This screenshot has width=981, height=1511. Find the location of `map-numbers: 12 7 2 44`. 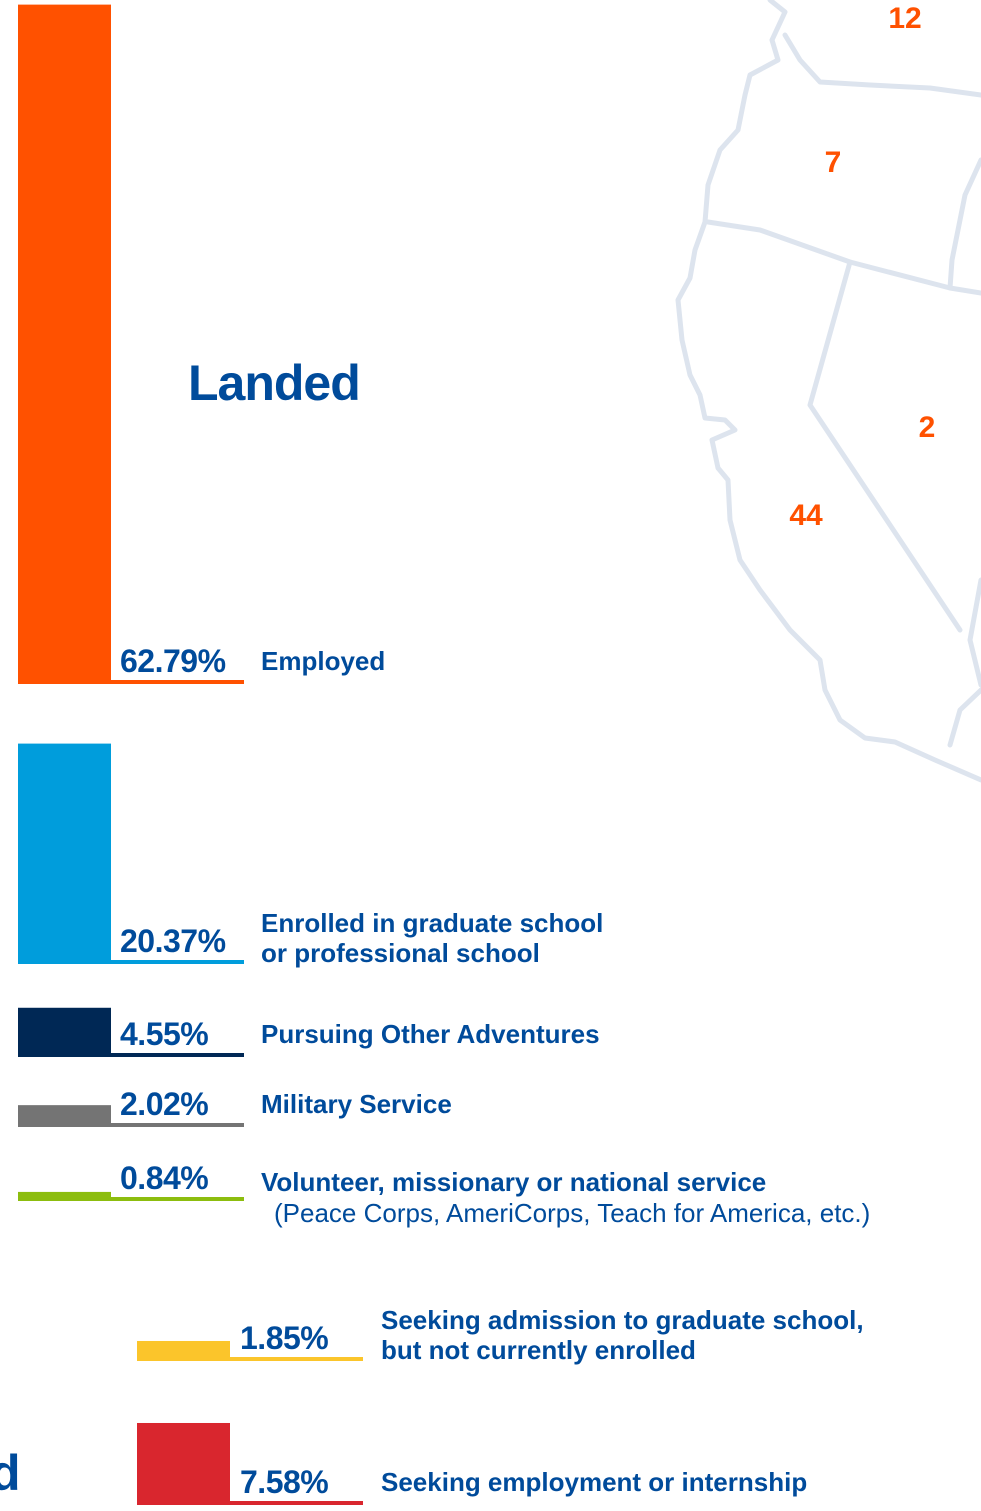

map-numbers: 12 7 2 44 is located at coordinates (862, 267).